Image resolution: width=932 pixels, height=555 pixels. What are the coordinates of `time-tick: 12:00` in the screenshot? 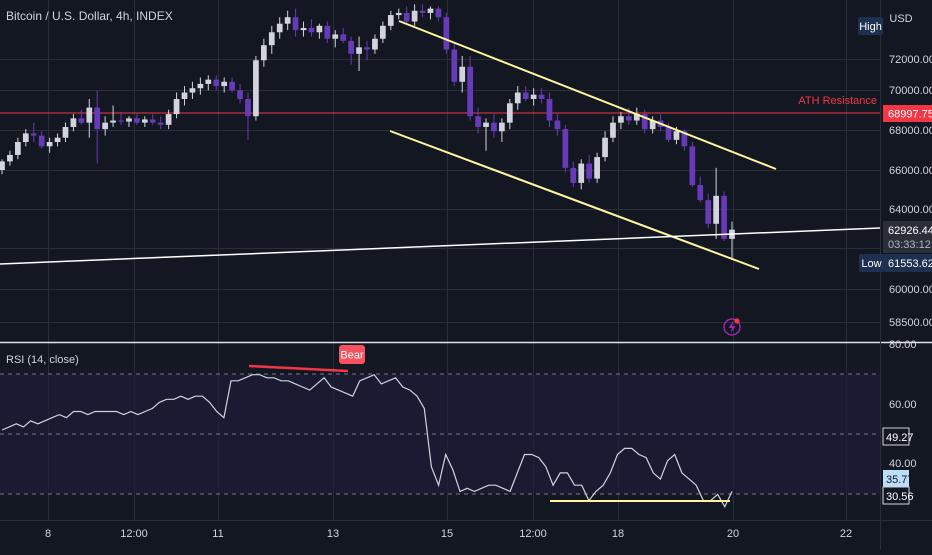 It's located at (533, 534).